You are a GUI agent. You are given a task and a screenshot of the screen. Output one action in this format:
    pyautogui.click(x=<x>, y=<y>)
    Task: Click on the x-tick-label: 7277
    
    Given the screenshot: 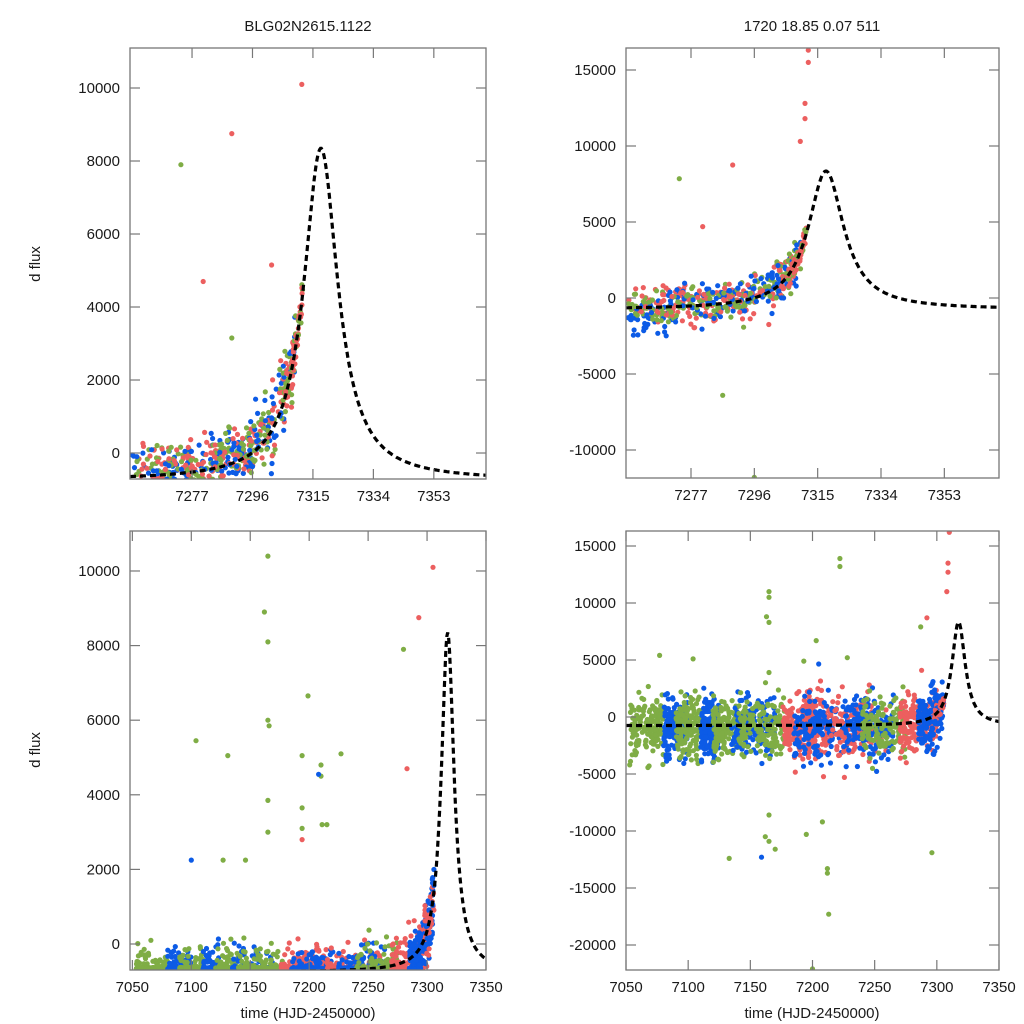 What is the action you would take?
    pyautogui.click(x=690, y=495)
    